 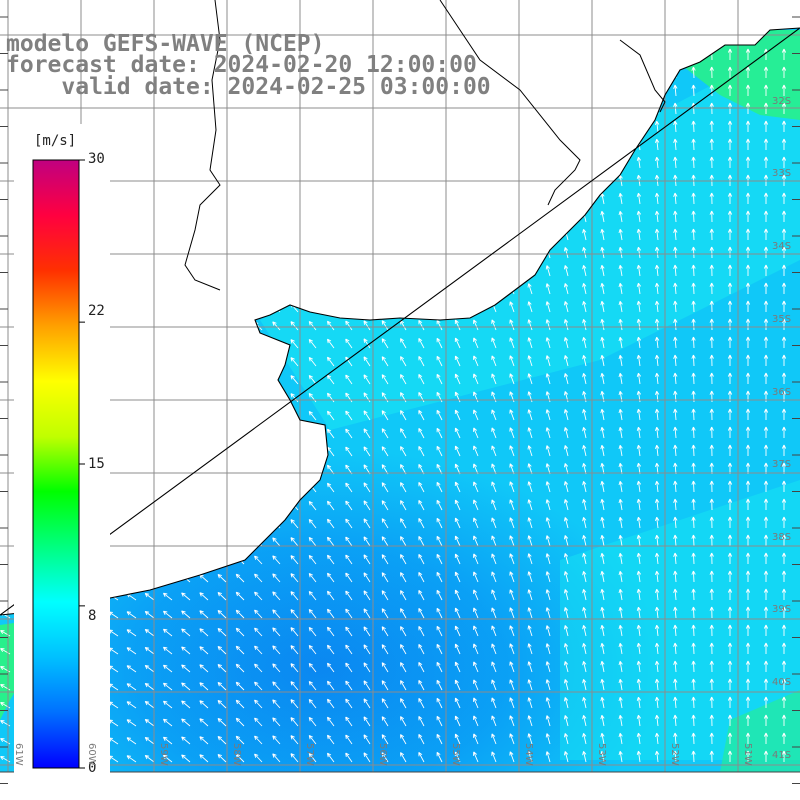 I want to click on lon-label-53w: 53W, so click(x=601, y=754).